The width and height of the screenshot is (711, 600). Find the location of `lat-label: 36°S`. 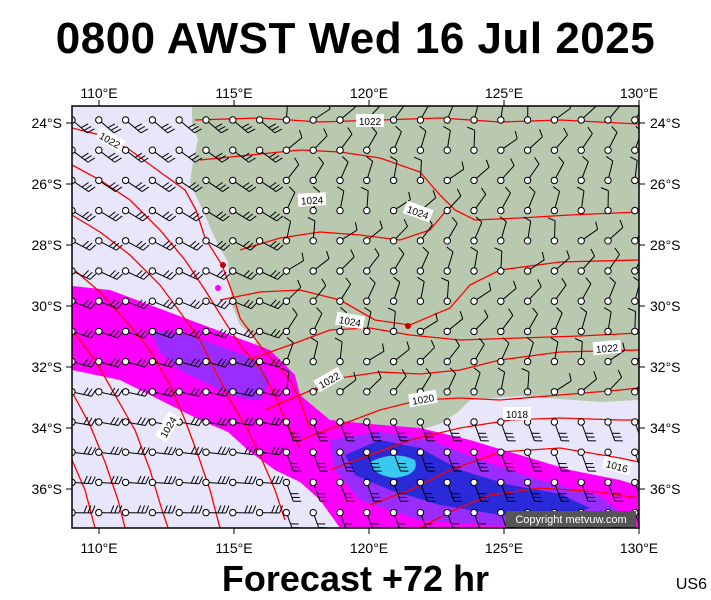

lat-label: 36°S is located at coordinates (665, 489).